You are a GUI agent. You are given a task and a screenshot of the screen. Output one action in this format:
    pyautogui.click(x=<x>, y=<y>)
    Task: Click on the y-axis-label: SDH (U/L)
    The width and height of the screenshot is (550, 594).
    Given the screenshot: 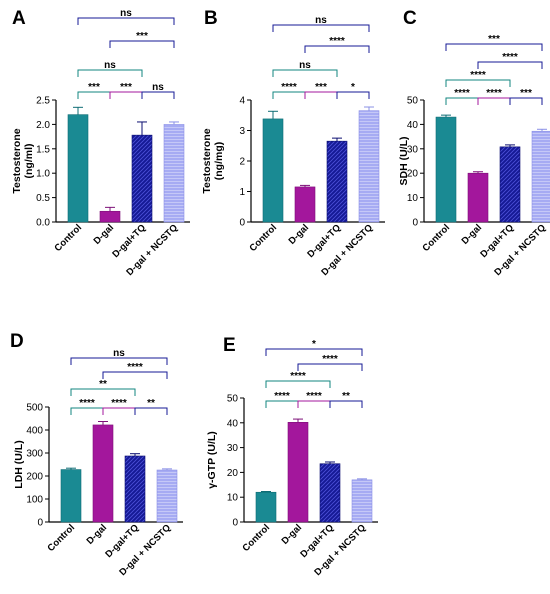 What is the action you would take?
    pyautogui.click(x=404, y=161)
    